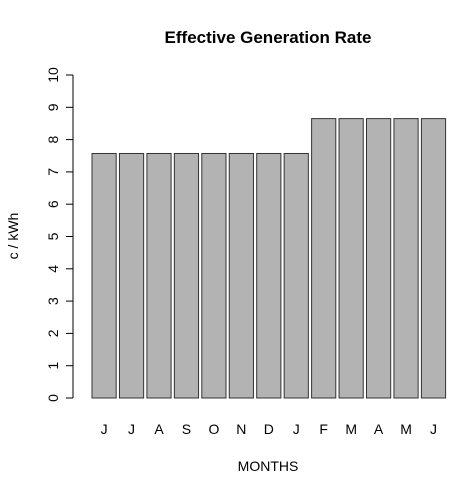 The height and width of the screenshot is (496, 452). Describe the element at coordinates (53, 204) in the screenshot. I see `y-tick-label: 6` at that location.